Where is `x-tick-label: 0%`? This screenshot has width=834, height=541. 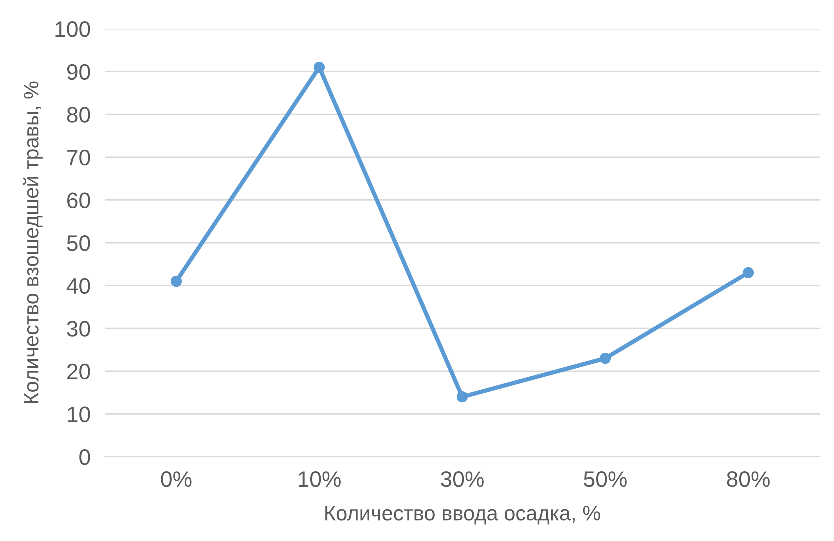
x-tick-label: 0% is located at coordinates (176, 479).